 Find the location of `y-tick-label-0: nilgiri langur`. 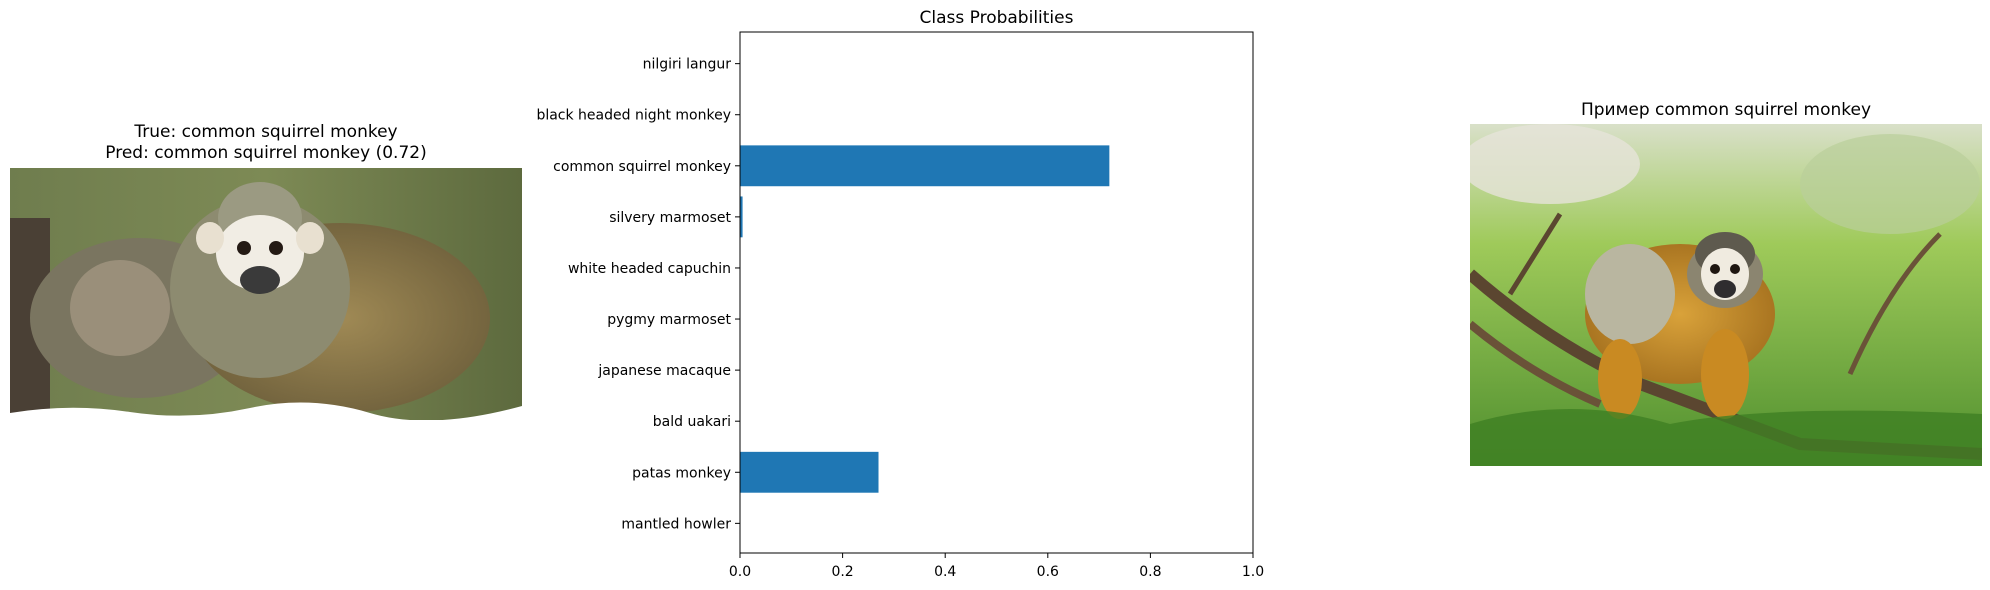

y-tick-label-0: nilgiri langur is located at coordinates (687, 65).